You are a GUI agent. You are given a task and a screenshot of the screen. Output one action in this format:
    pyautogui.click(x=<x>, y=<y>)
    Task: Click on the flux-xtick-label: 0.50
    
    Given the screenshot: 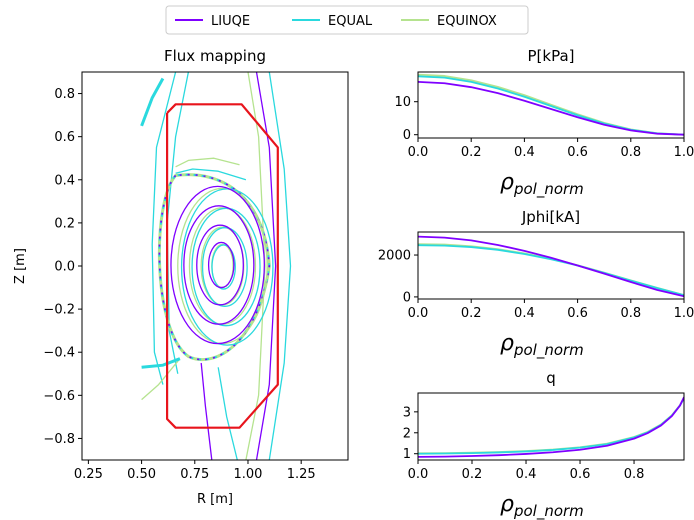 What is the action you would take?
    pyautogui.click(x=141, y=474)
    